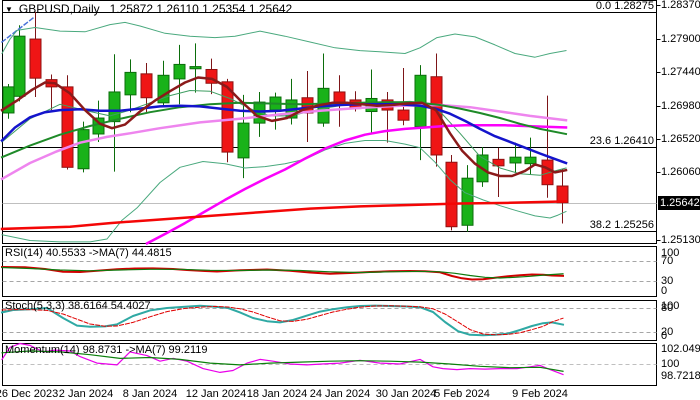 The height and width of the screenshot is (400, 700). I want to click on price-axis-label: 1.27900, so click(680, 39).